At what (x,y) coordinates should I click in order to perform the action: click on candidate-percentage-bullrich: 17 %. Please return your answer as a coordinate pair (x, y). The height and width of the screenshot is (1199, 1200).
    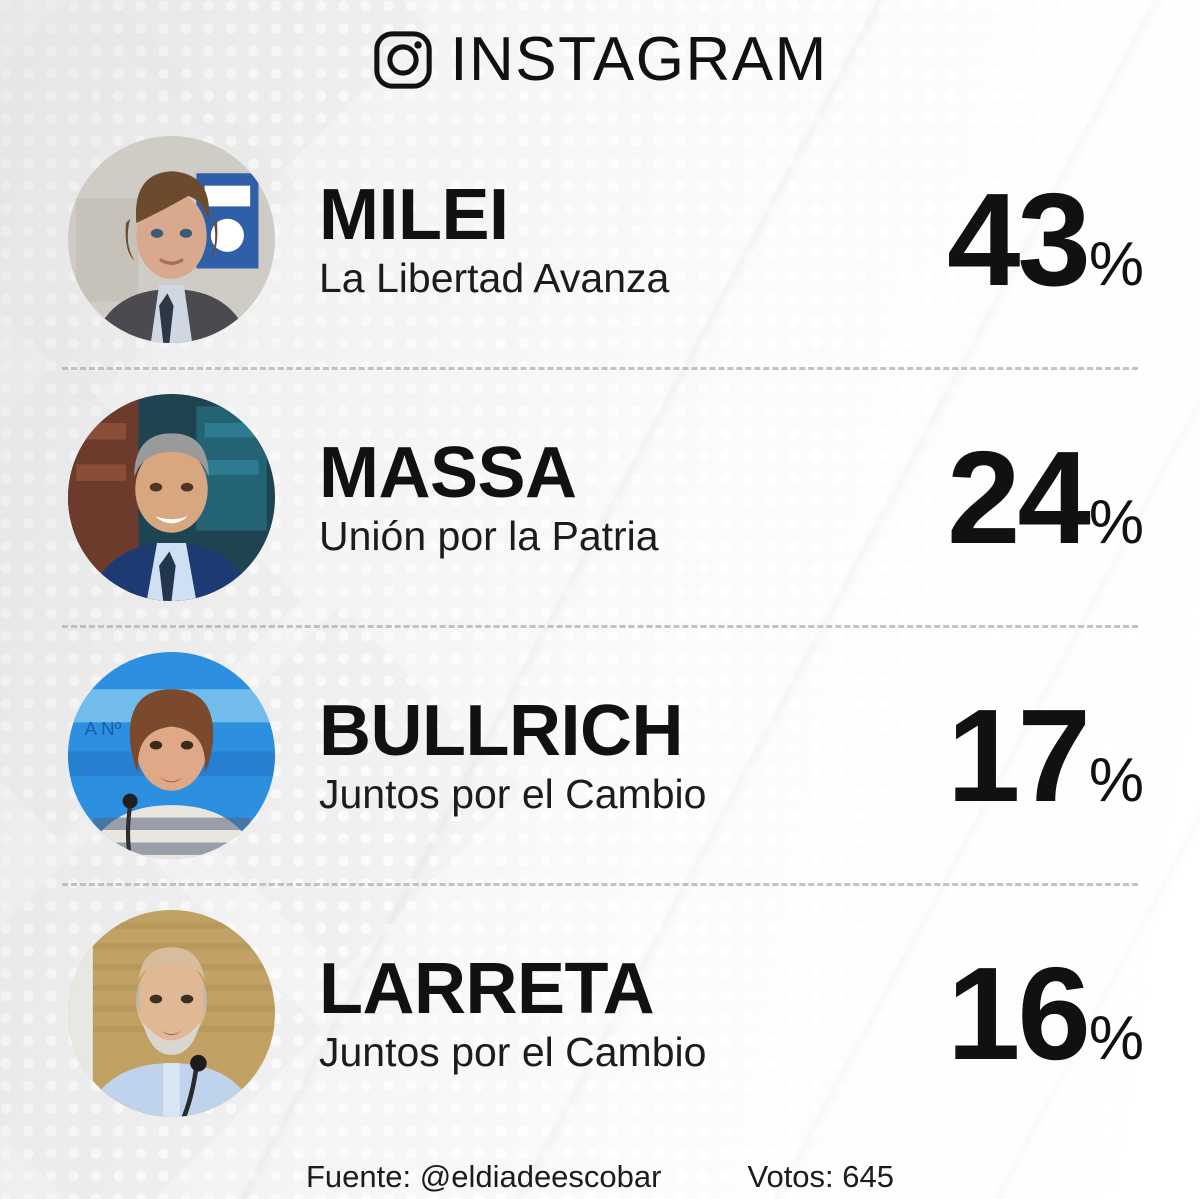
    Looking at the image, I should click on (1045, 755).